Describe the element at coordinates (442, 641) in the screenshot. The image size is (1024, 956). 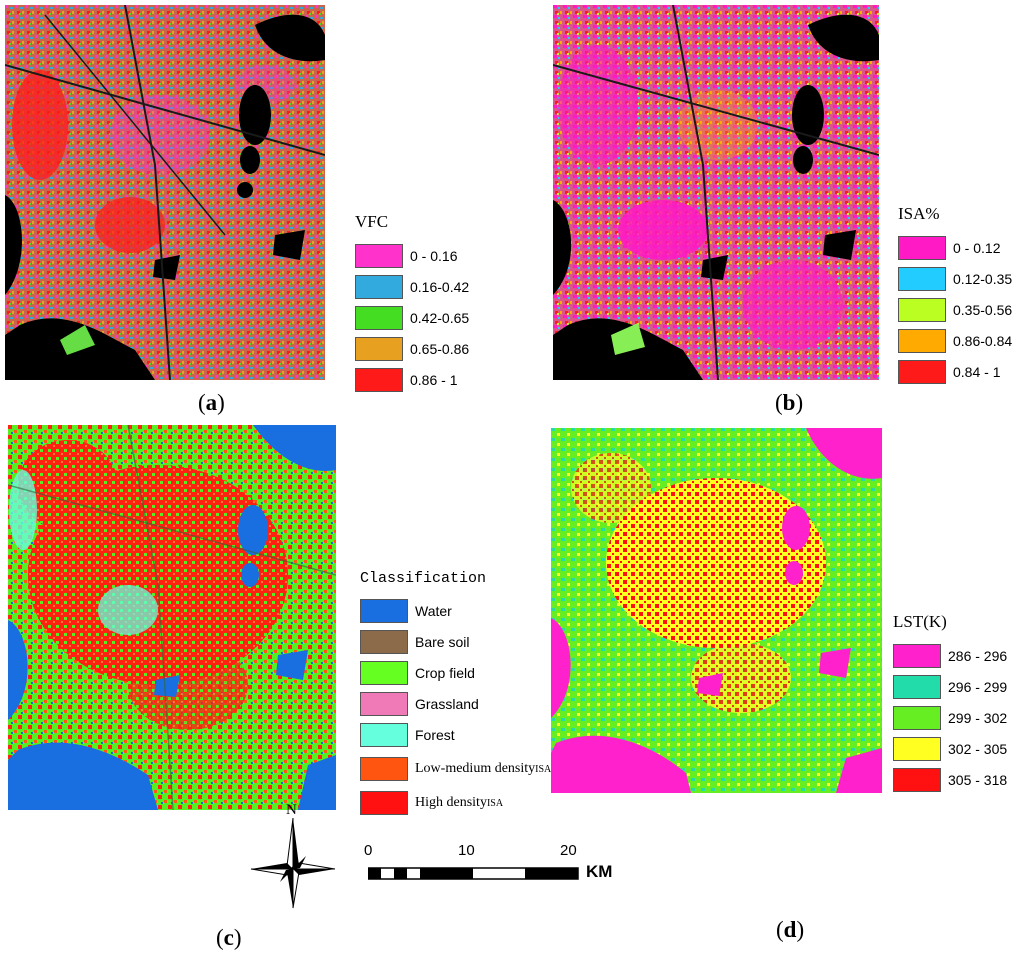
I see `legend-label: Bare soil` at that location.